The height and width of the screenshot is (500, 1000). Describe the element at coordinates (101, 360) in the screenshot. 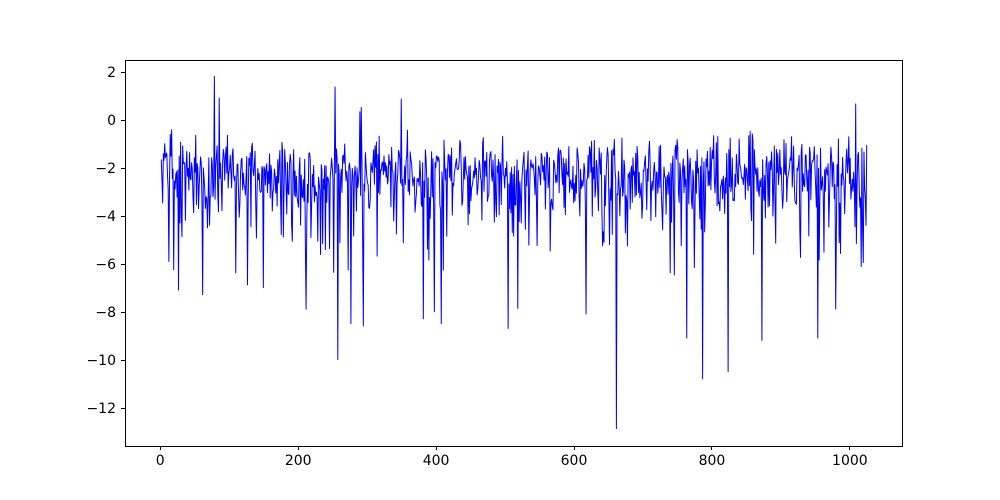

I see `y-tick-label: −10` at that location.